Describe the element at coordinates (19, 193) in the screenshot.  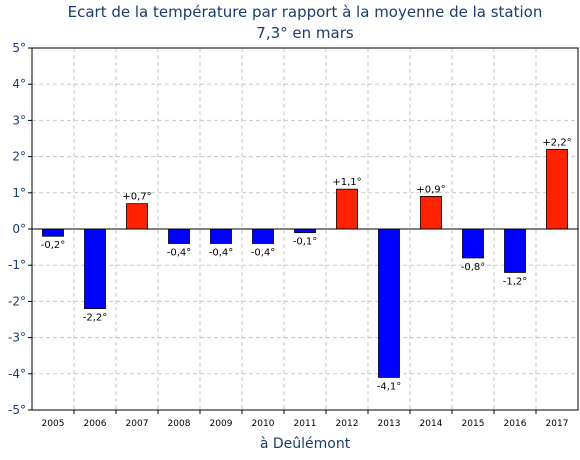
I see `y-tick-label: 1°` at that location.